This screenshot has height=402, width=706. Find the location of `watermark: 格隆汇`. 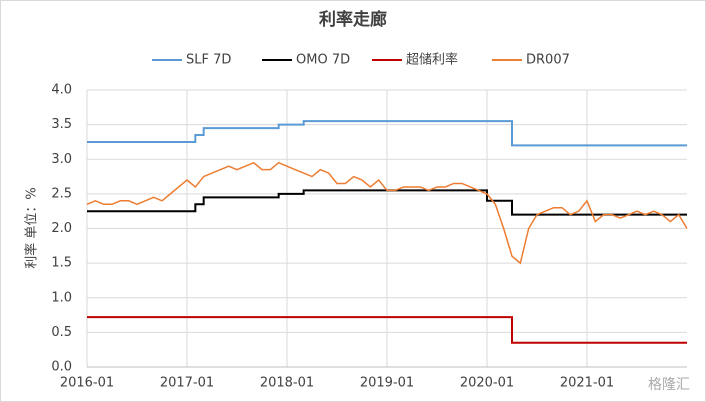

watermark: 格隆汇 is located at coordinates (669, 385).